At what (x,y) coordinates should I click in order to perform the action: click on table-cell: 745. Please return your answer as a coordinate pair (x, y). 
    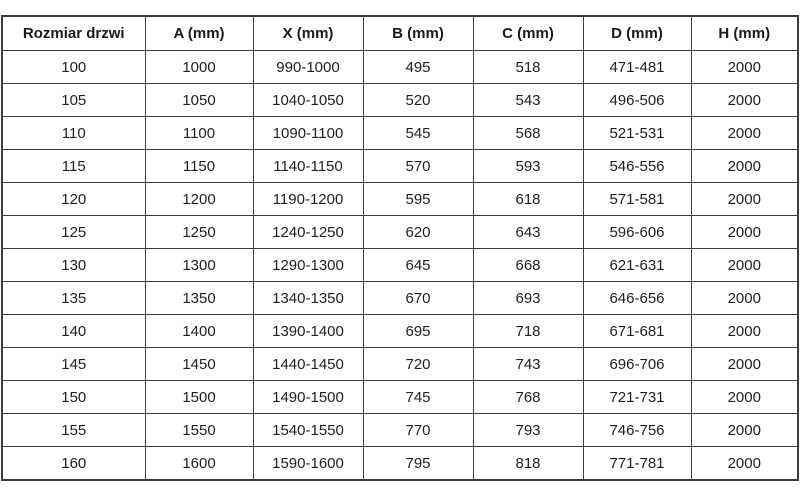
    Looking at the image, I should click on (418, 397).